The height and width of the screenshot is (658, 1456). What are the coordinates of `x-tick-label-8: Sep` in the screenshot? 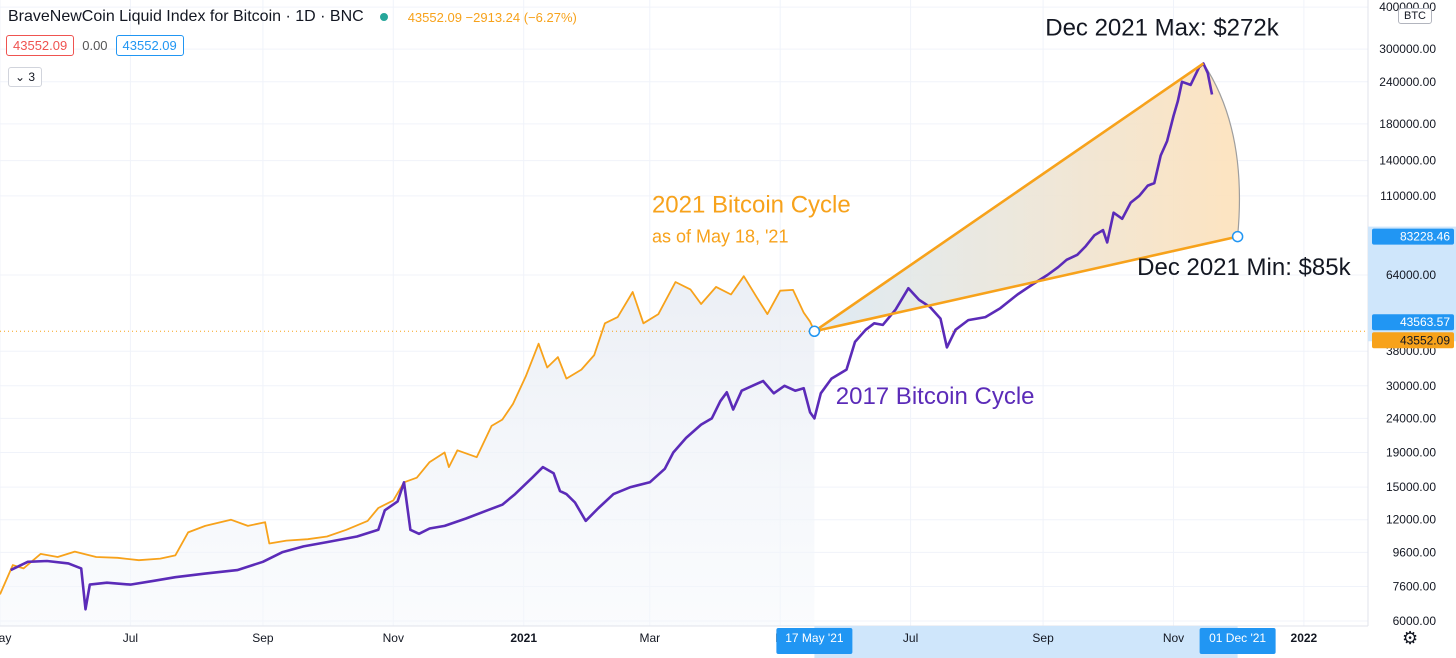 It's located at (1043, 638).